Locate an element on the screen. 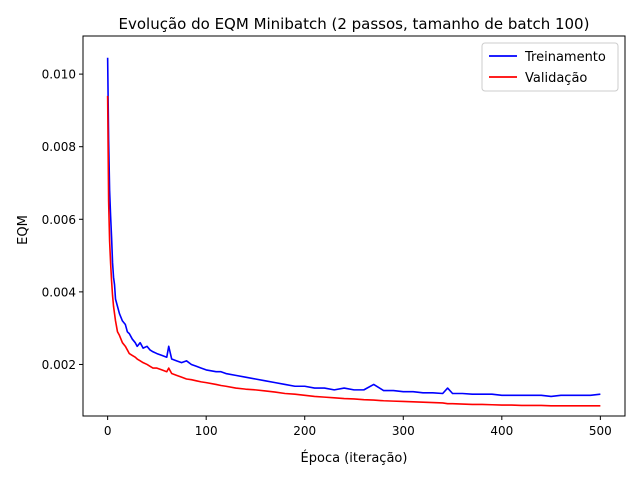 Image resolution: width=640 pixels, height=484 pixels. x-axis-label: Época (iteração) is located at coordinates (354, 458).